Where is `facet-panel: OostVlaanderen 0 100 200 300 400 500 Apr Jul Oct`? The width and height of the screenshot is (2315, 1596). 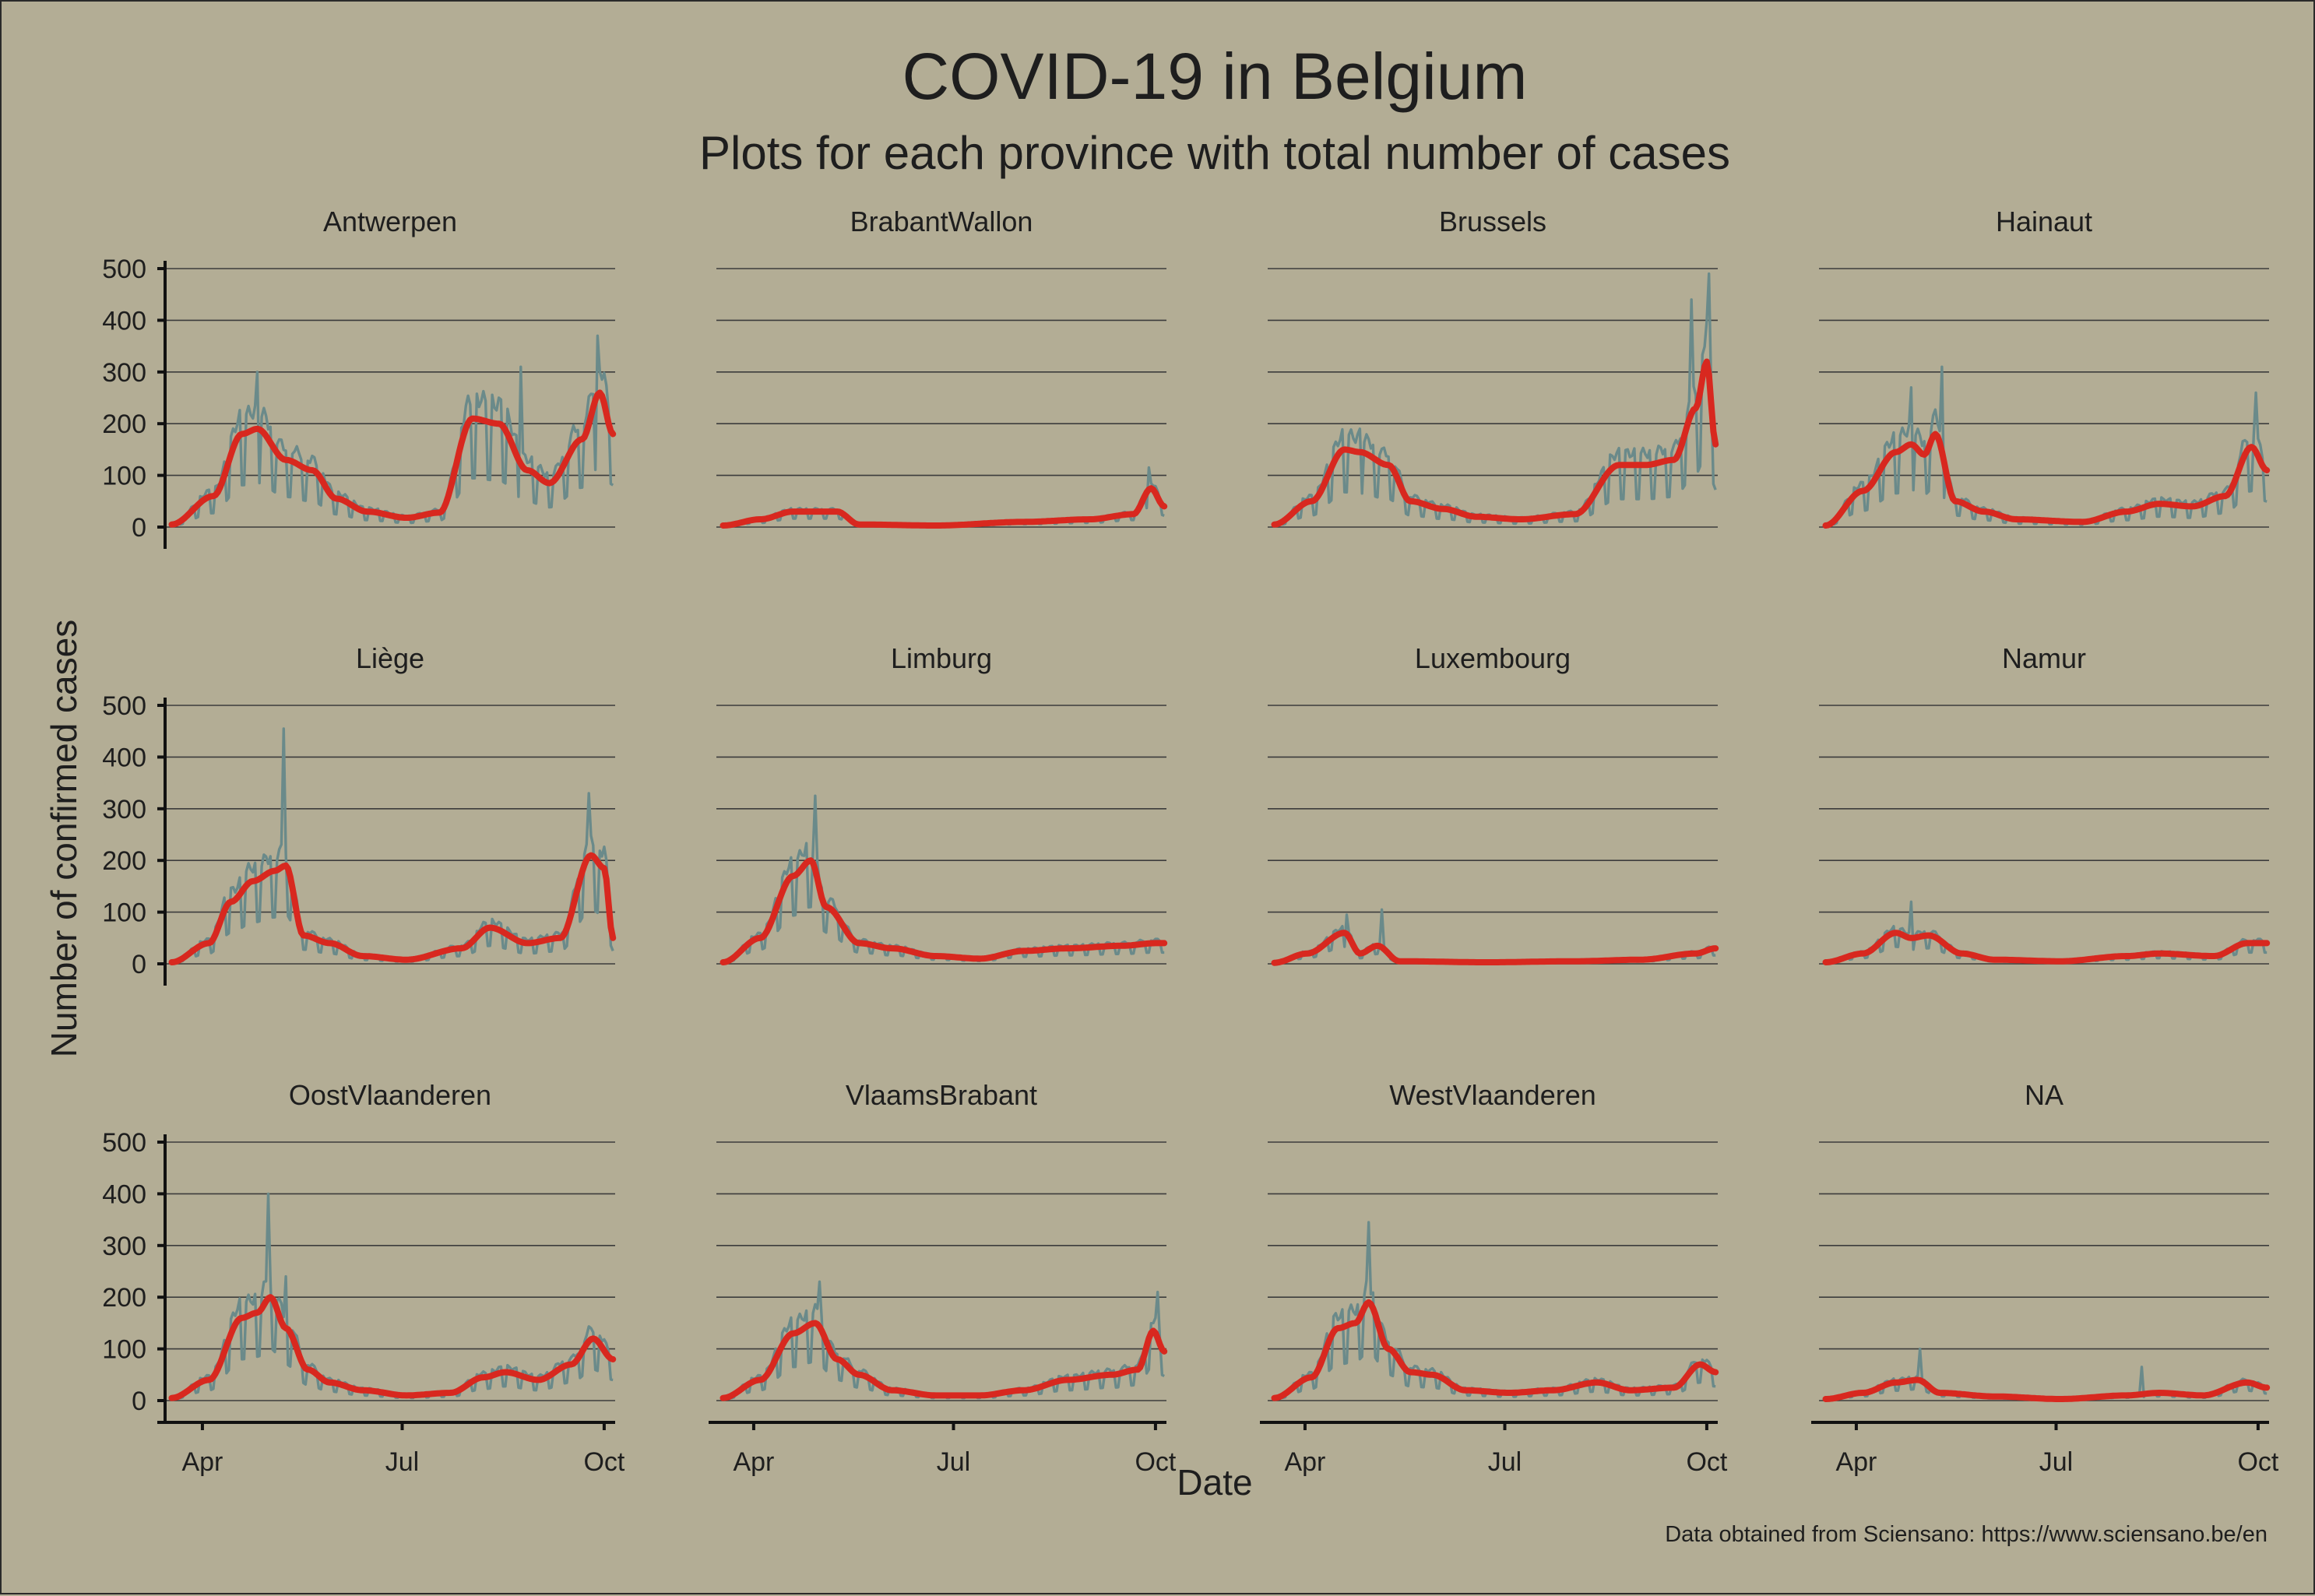 facet-panel: OostVlaanderen 0 100 200 300 400 500 Apr Jul Oct is located at coordinates (363, 1278).